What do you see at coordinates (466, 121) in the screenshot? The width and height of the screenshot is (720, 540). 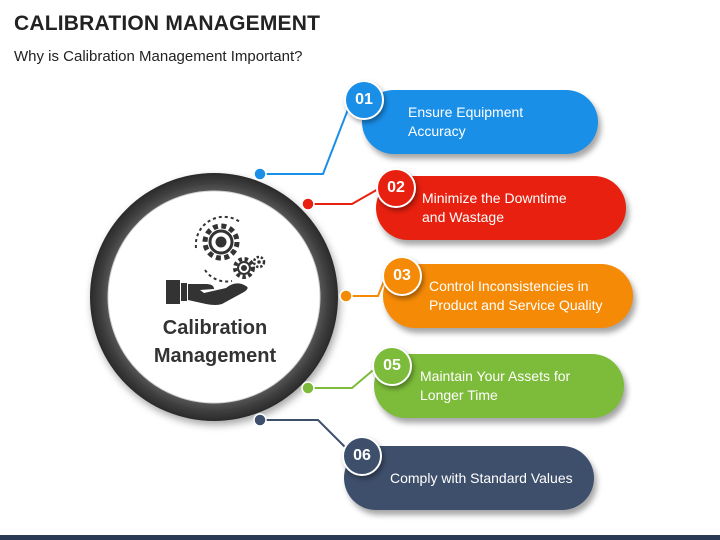 I see `item-01-text: Ensure Equipment Accuracy` at bounding box center [466, 121].